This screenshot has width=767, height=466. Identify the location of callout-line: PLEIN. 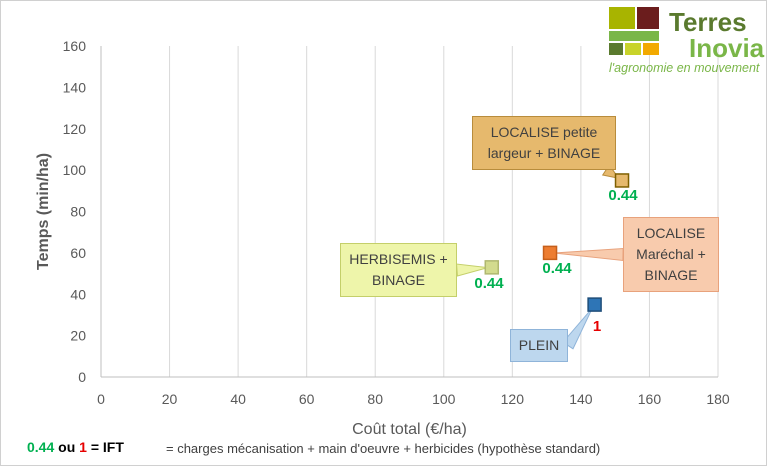
(539, 345).